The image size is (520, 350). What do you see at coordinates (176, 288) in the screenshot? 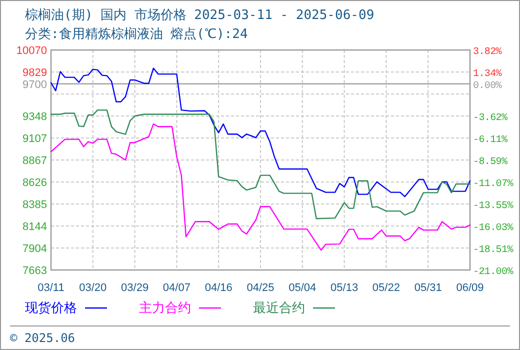
I see `x-tick-label: 04/07` at bounding box center [176, 288].